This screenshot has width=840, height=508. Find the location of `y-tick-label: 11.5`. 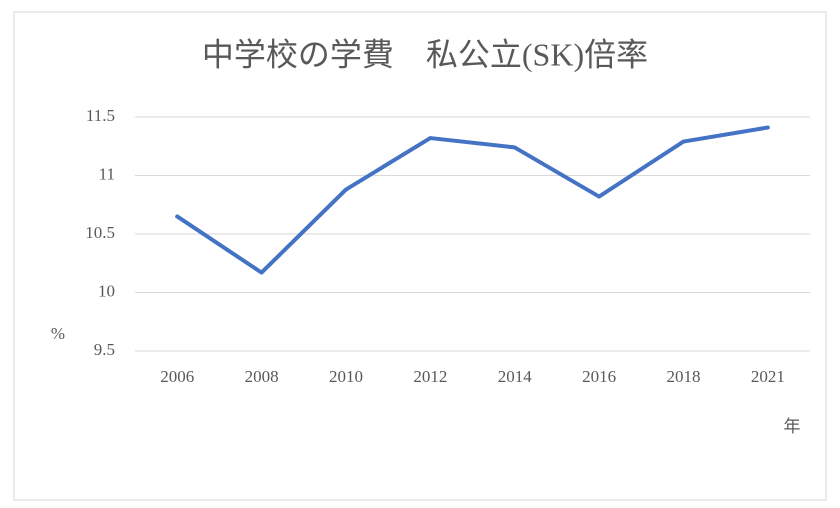

y-tick-label: 11.5 is located at coordinates (100, 115).